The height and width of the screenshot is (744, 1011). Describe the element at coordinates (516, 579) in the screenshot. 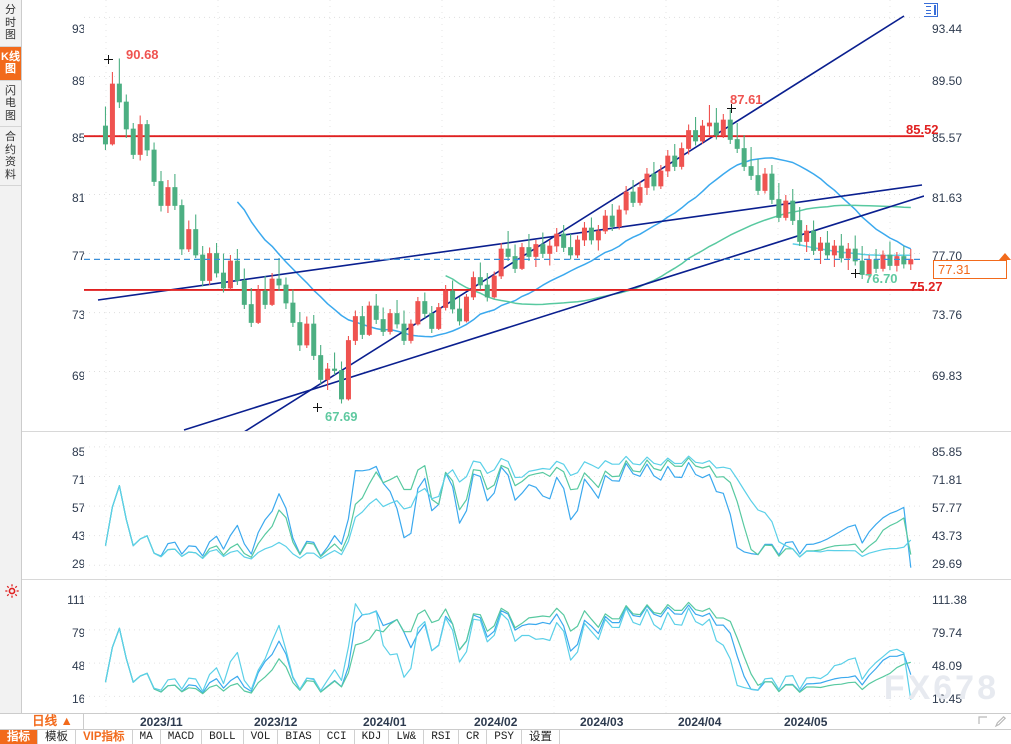

I see `rsi-kdj-divider` at that location.